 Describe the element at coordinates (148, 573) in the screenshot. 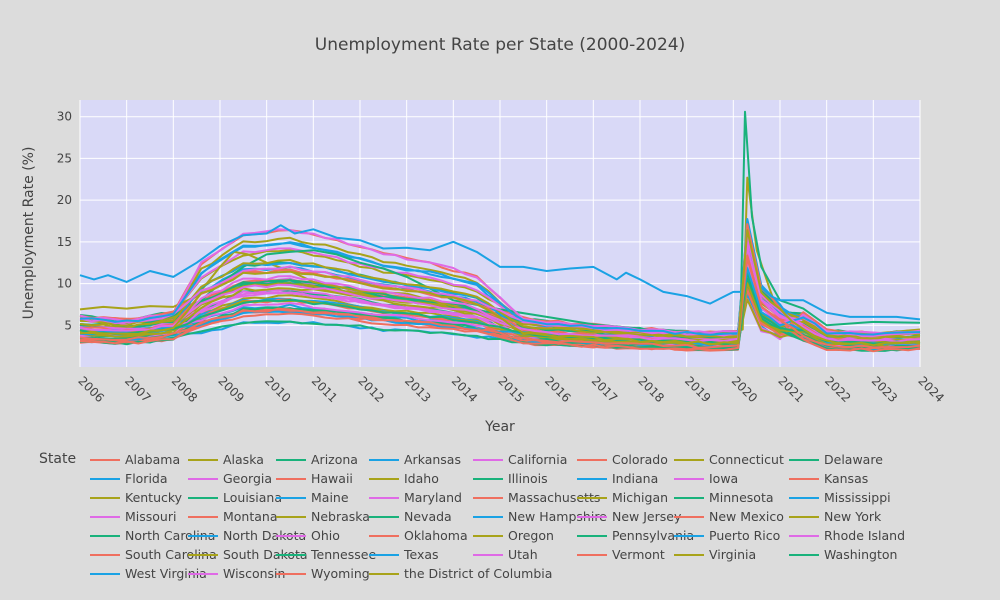

I see `legend-item: West Virginia` at that location.